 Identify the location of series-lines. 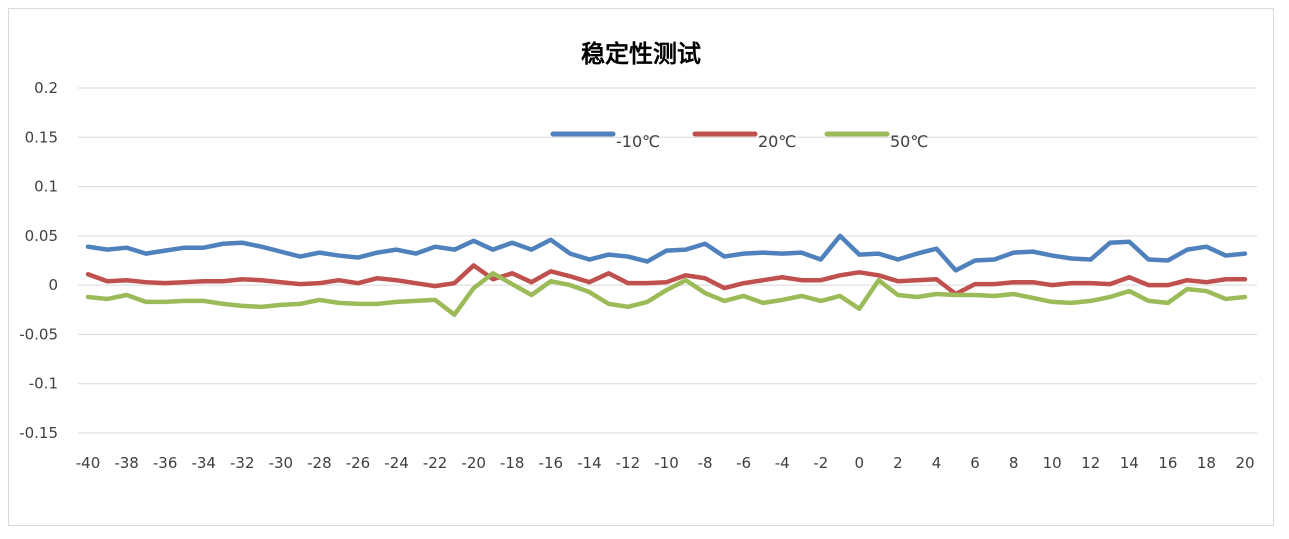
(666, 275).